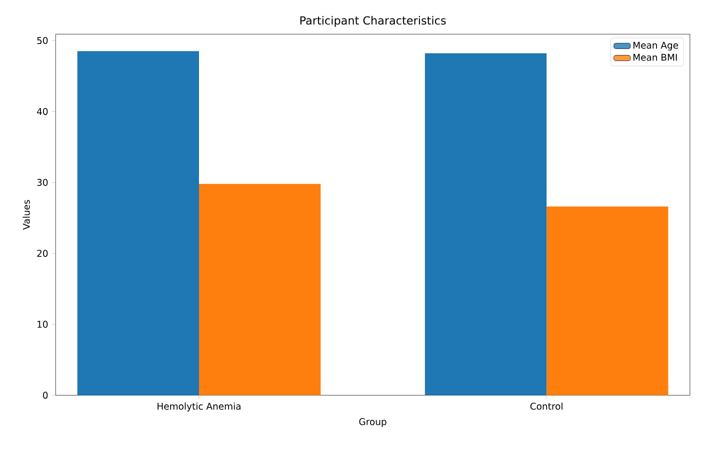  Describe the element at coordinates (655, 46) in the screenshot. I see `legend-label: Mean Age` at that location.